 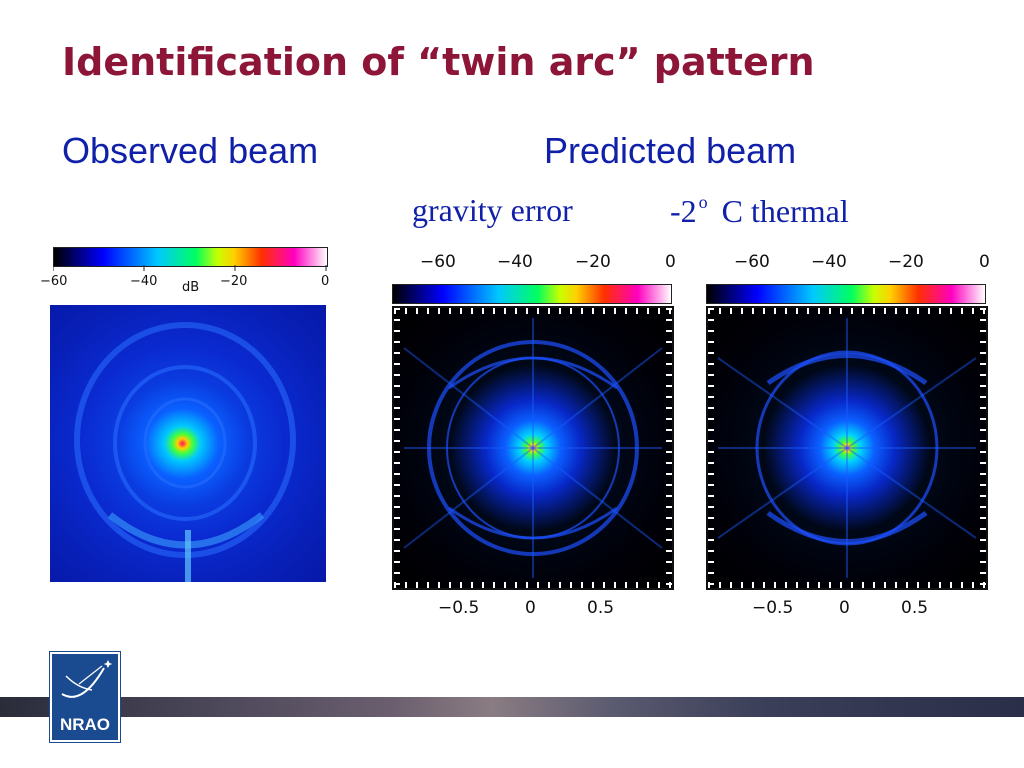 I want to click on predicted2-axis-label: 0, so click(x=844, y=608).